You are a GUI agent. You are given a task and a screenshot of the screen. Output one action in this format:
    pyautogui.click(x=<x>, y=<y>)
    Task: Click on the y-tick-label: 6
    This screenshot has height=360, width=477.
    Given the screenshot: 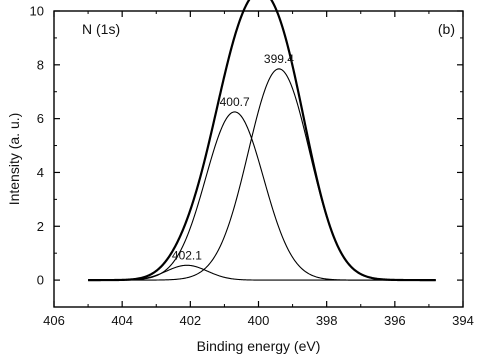 What is the action you would take?
    pyautogui.click(x=40, y=118)
    